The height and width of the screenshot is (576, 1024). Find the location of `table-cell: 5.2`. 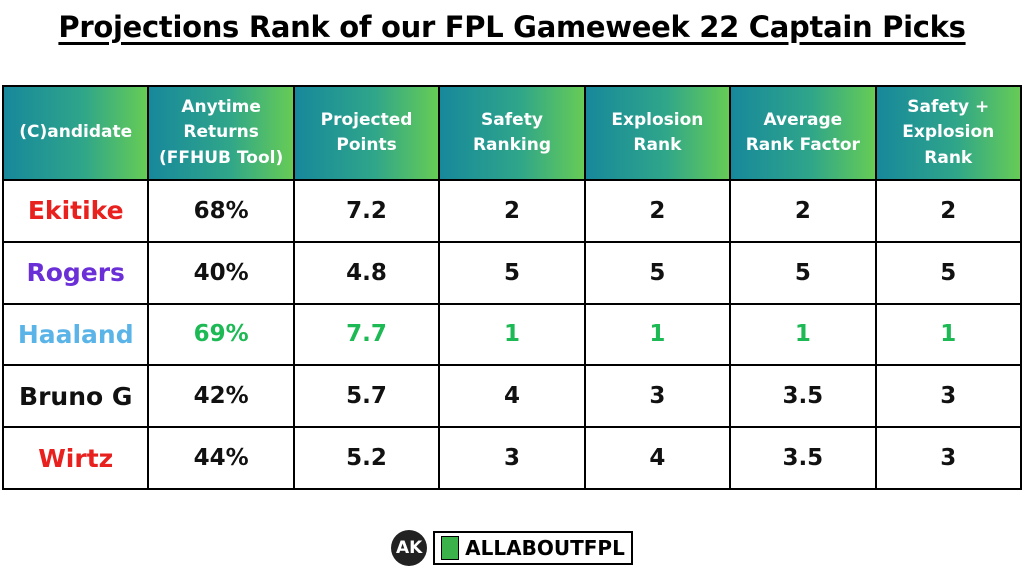

table-cell: 5.2 is located at coordinates (366, 458).